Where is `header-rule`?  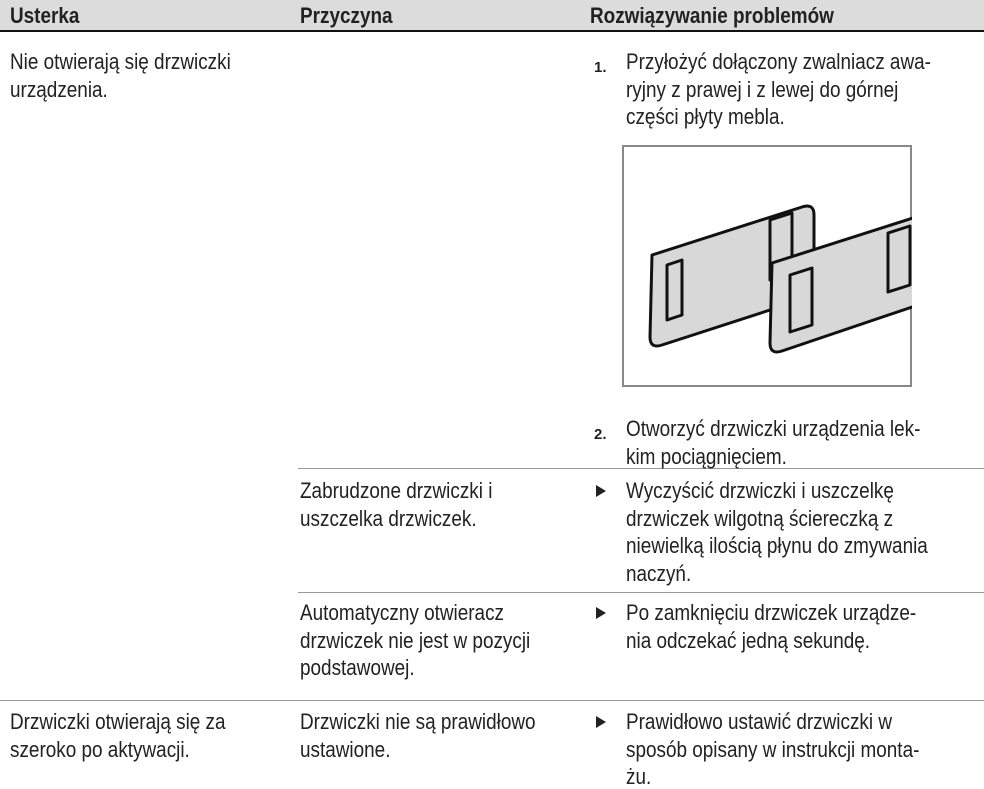
header-rule is located at coordinates (492, 31).